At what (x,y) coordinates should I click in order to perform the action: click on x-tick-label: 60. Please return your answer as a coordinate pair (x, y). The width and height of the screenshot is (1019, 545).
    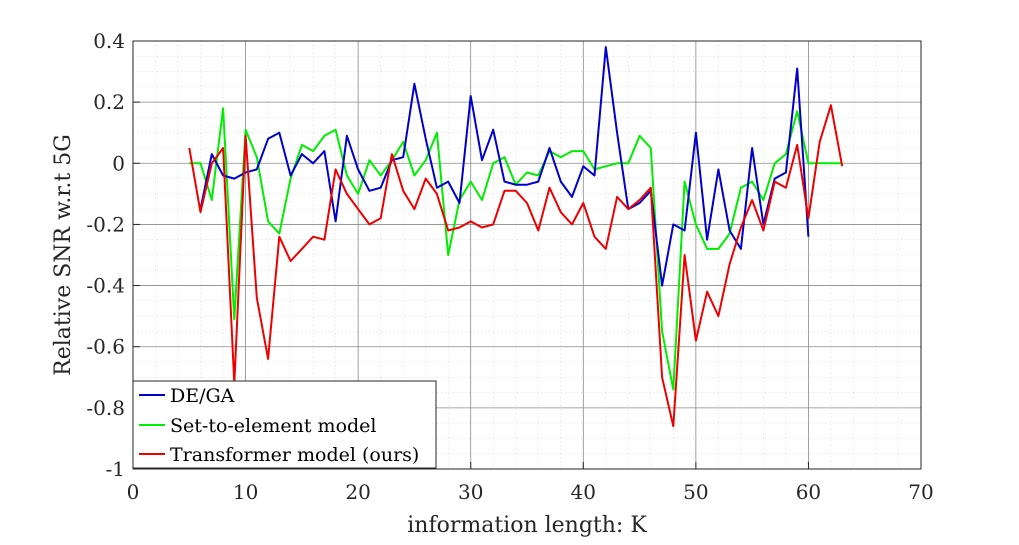
    Looking at the image, I should click on (808, 492).